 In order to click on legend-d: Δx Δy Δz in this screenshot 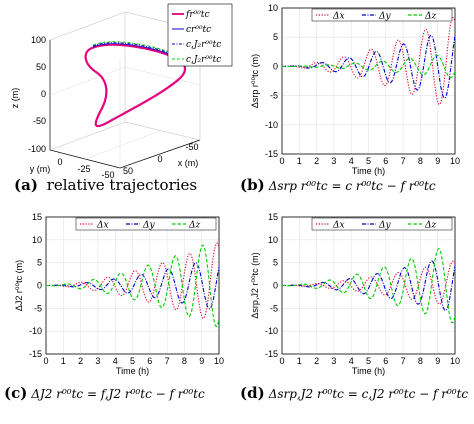, I will do `click(382, 224)`.